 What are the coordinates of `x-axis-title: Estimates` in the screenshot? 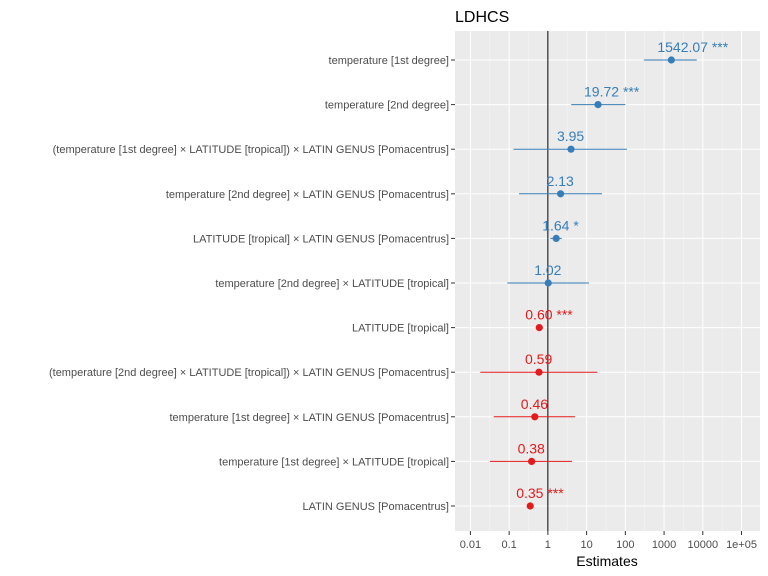 It's located at (606, 561).